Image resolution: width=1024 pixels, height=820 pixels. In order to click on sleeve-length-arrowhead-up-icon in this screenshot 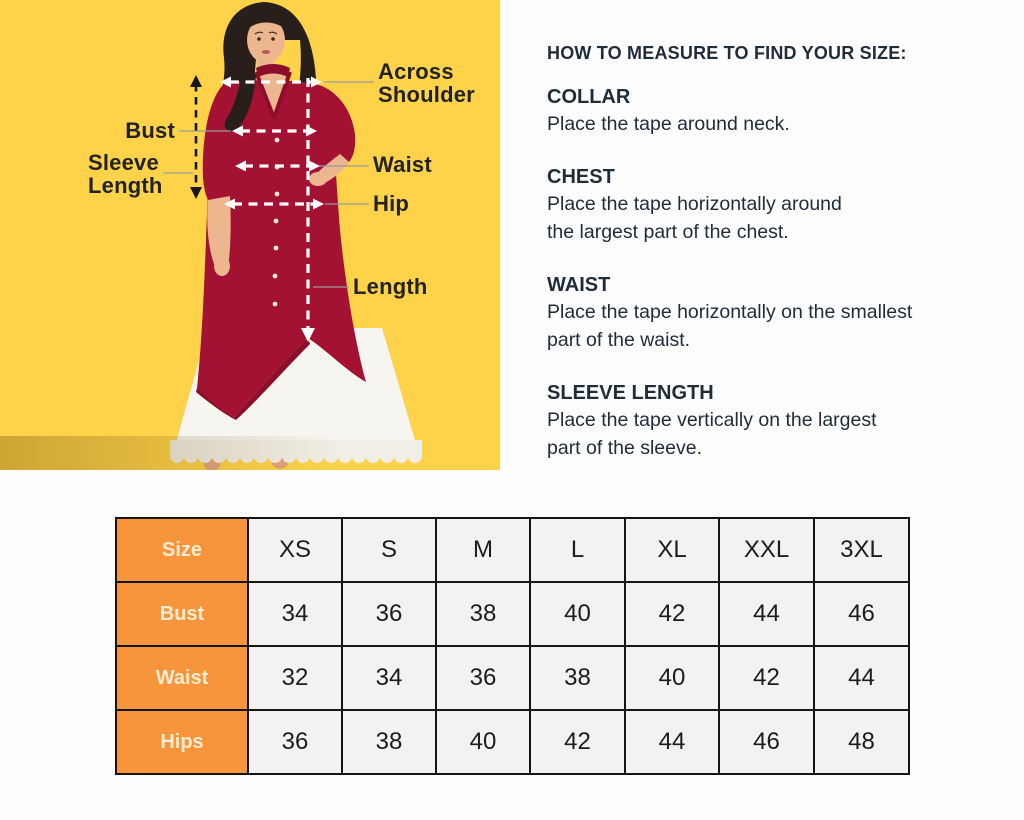, I will do `click(196, 81)`.